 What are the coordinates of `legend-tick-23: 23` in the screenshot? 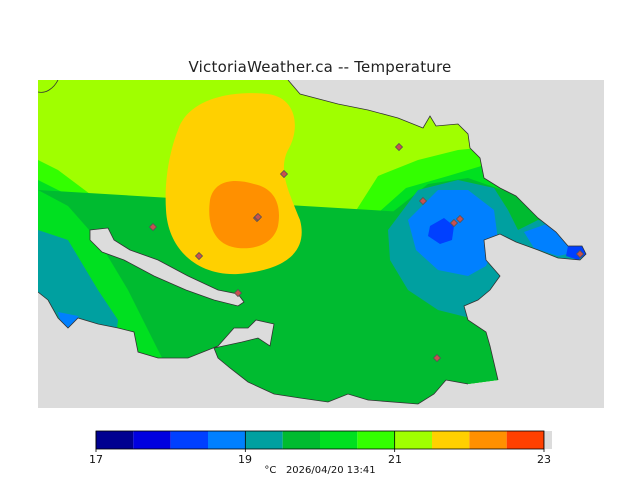 It's located at (544, 459).